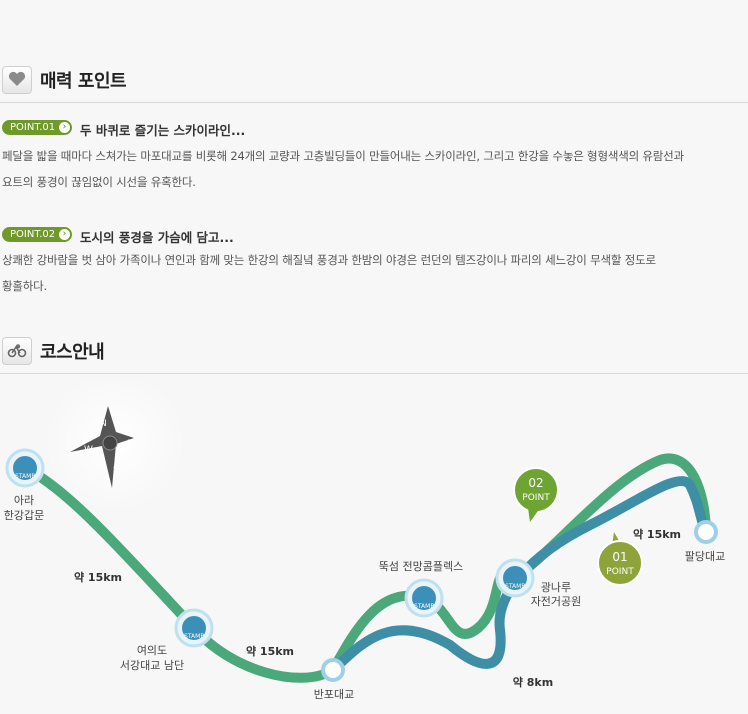  I want to click on distance-4: 약 15km, so click(657, 534).